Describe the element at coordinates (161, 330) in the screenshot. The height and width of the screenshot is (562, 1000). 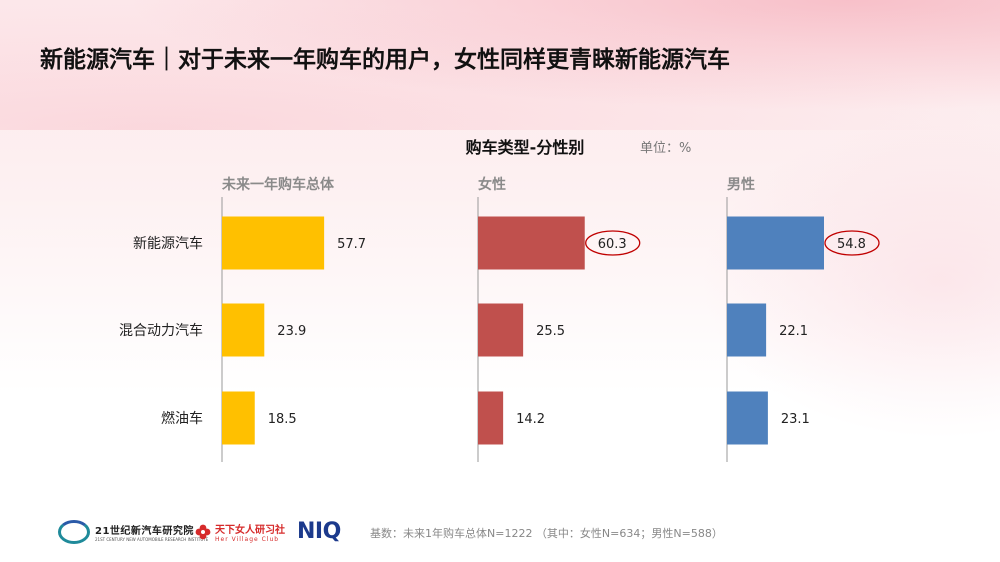
I see `category-label: 混合动力汽车` at that location.